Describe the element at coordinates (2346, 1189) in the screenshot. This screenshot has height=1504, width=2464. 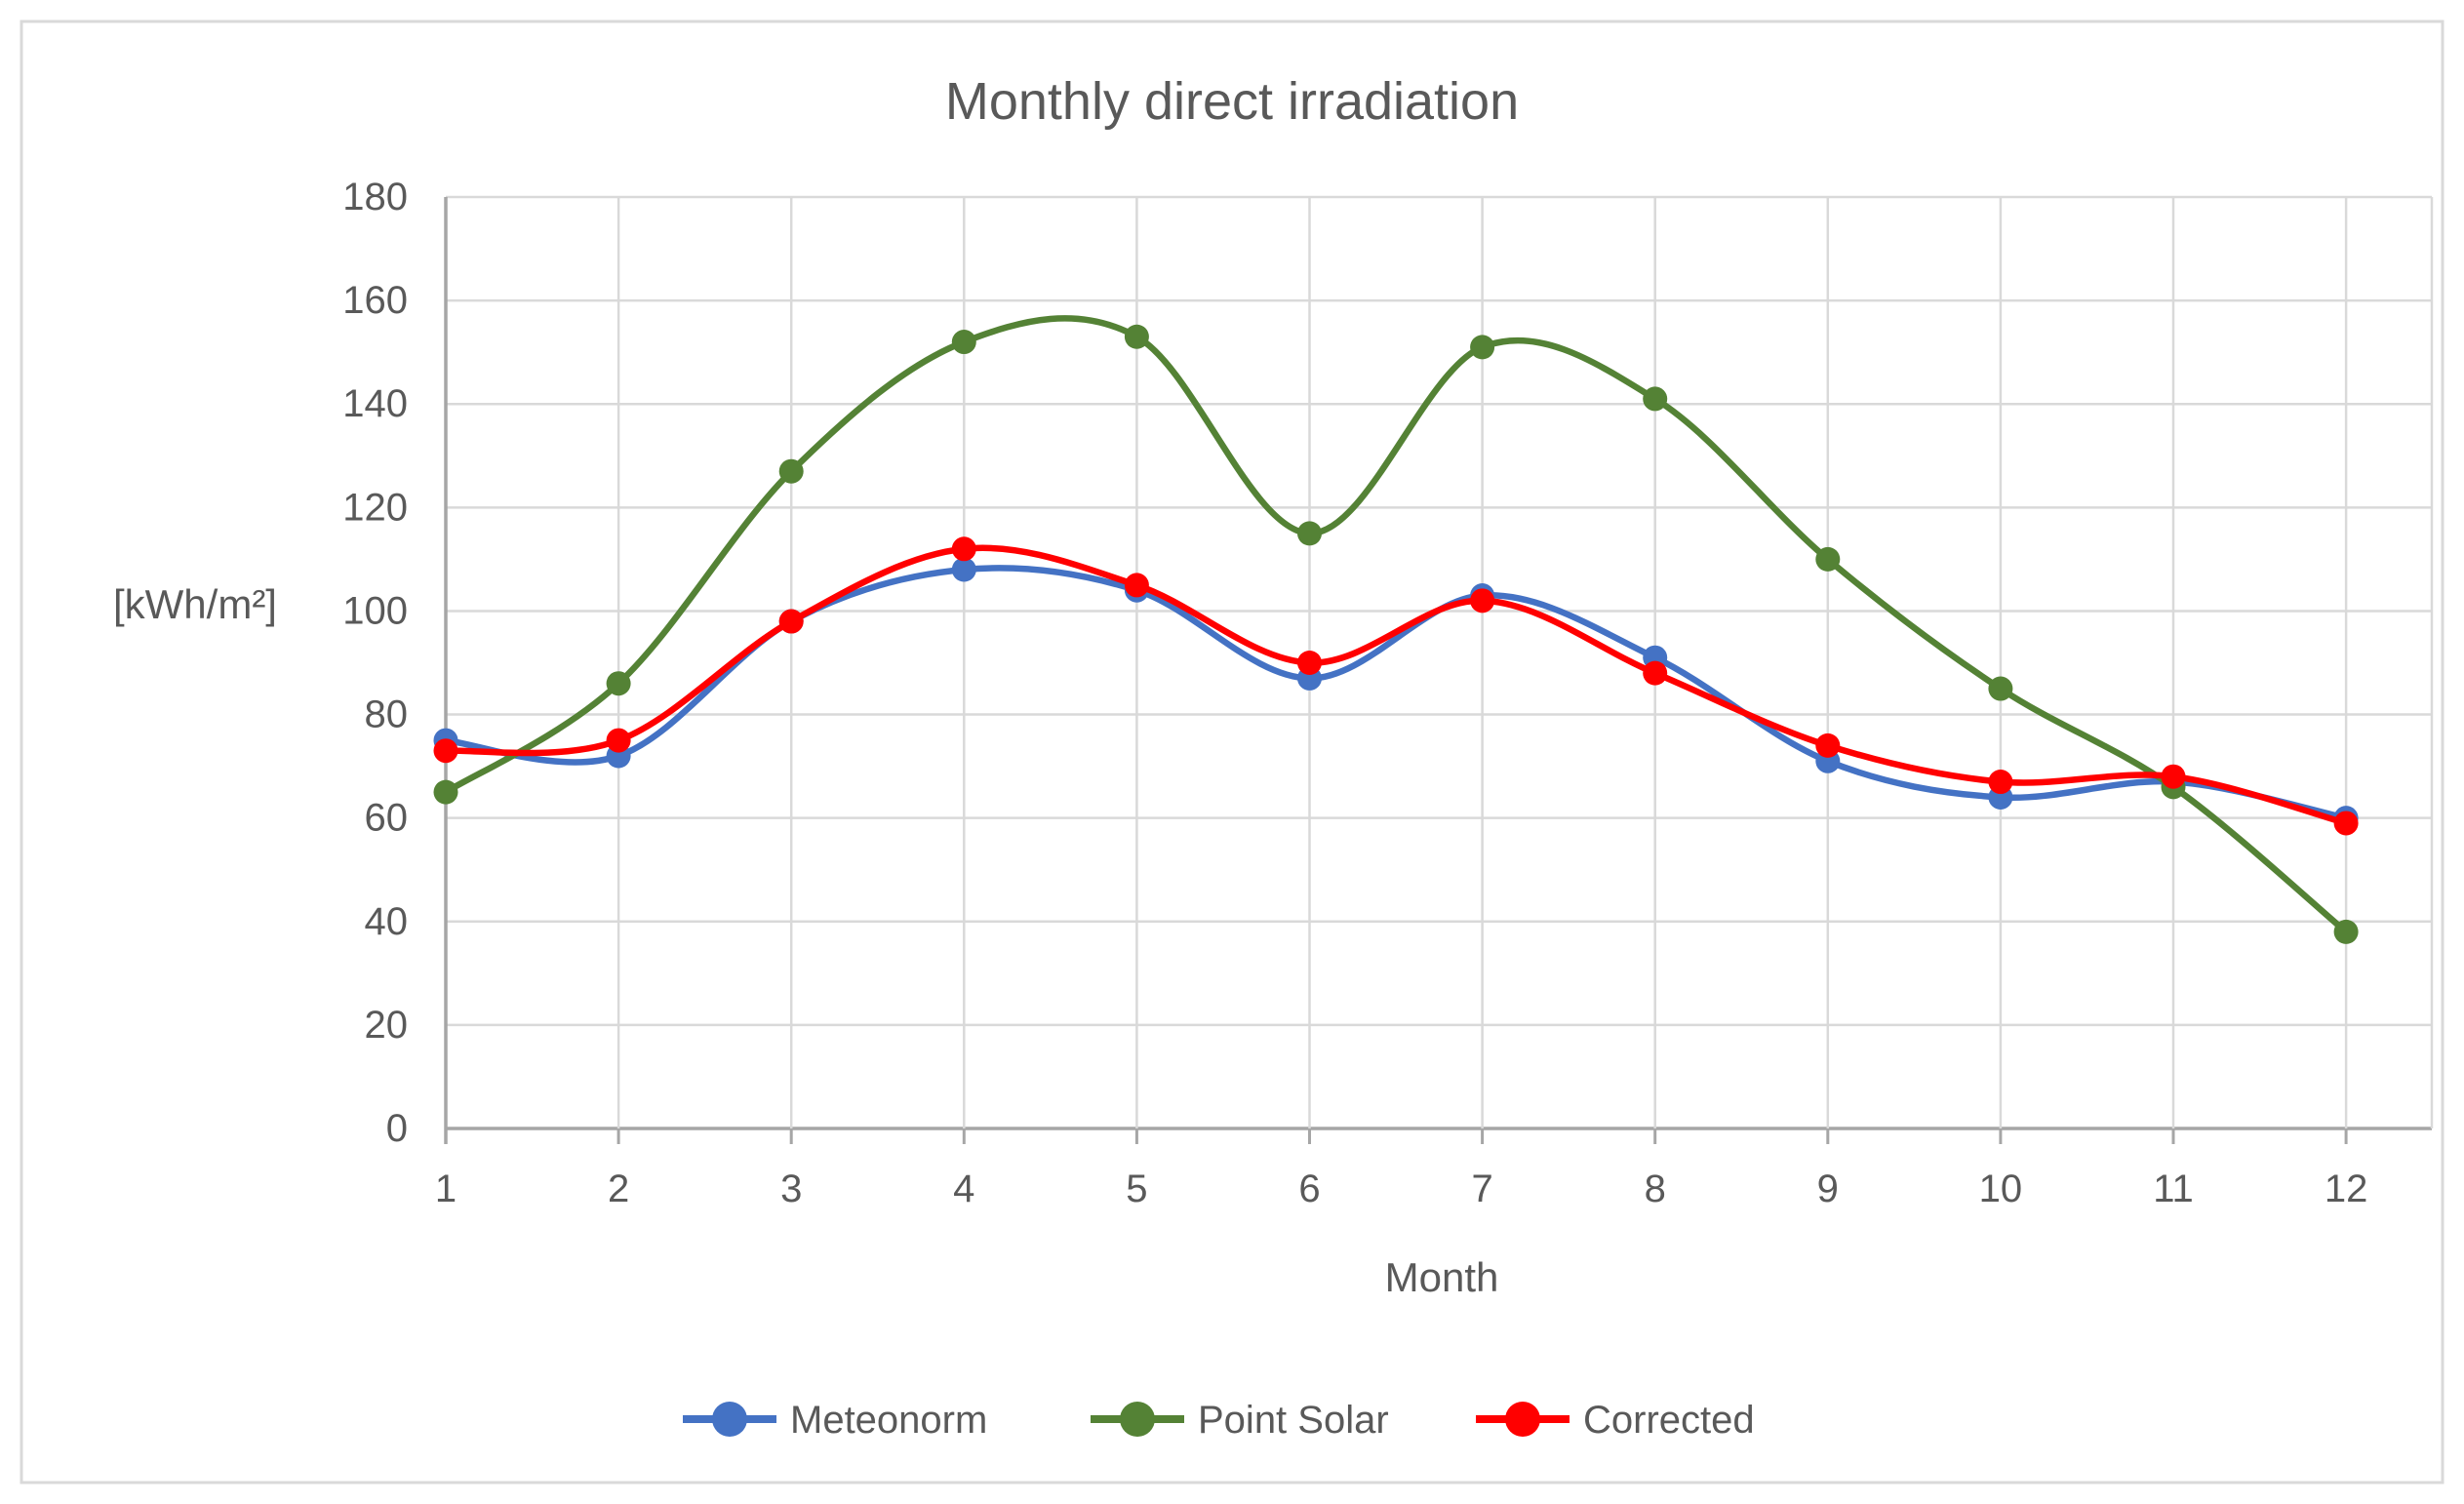
I see `x-tick-label: 12` at that location.